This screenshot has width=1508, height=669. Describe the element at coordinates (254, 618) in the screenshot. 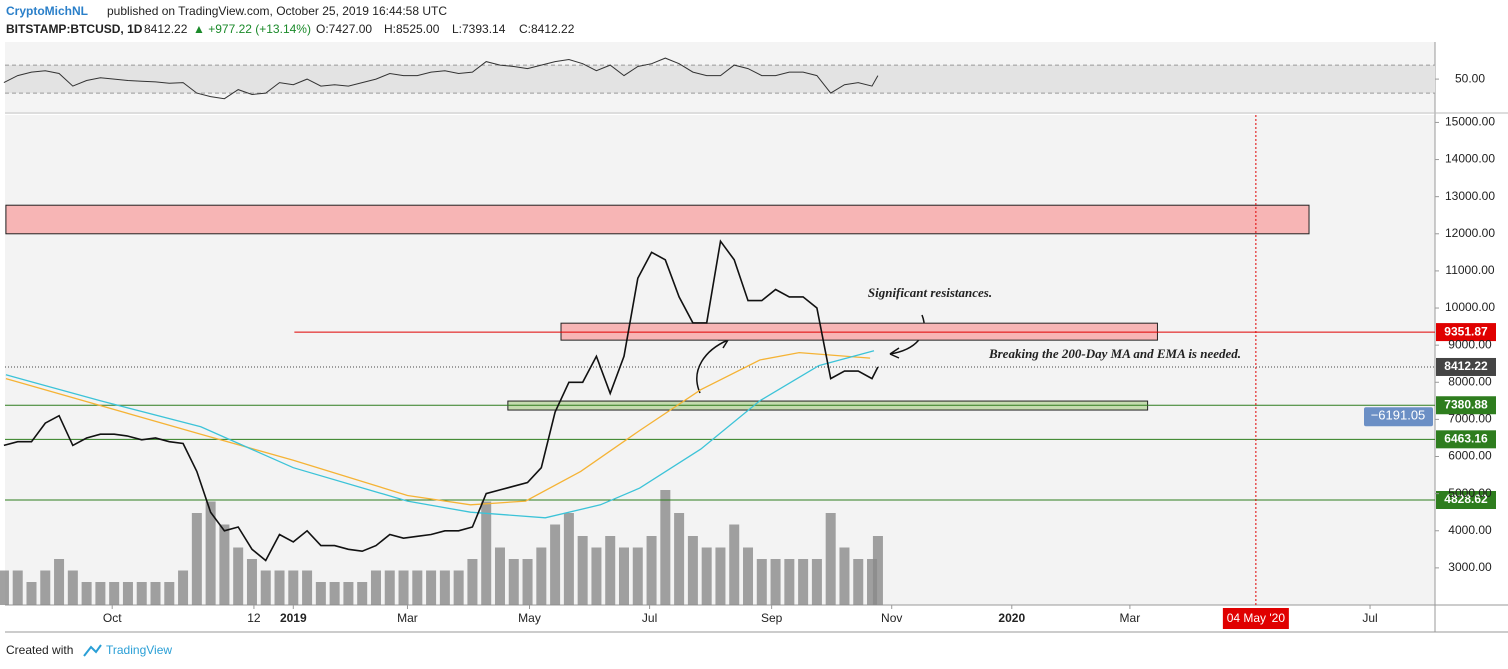

I see `x-tick-label: 12` at that location.